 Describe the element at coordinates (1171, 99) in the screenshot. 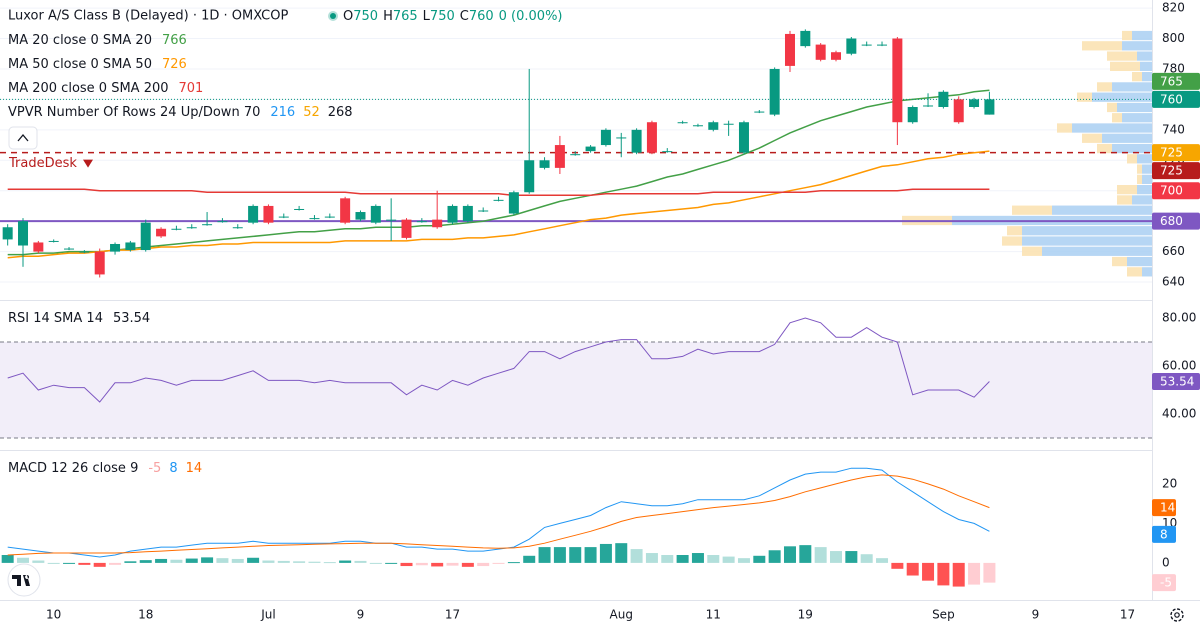

I see `price-badge-label: 760` at that location.